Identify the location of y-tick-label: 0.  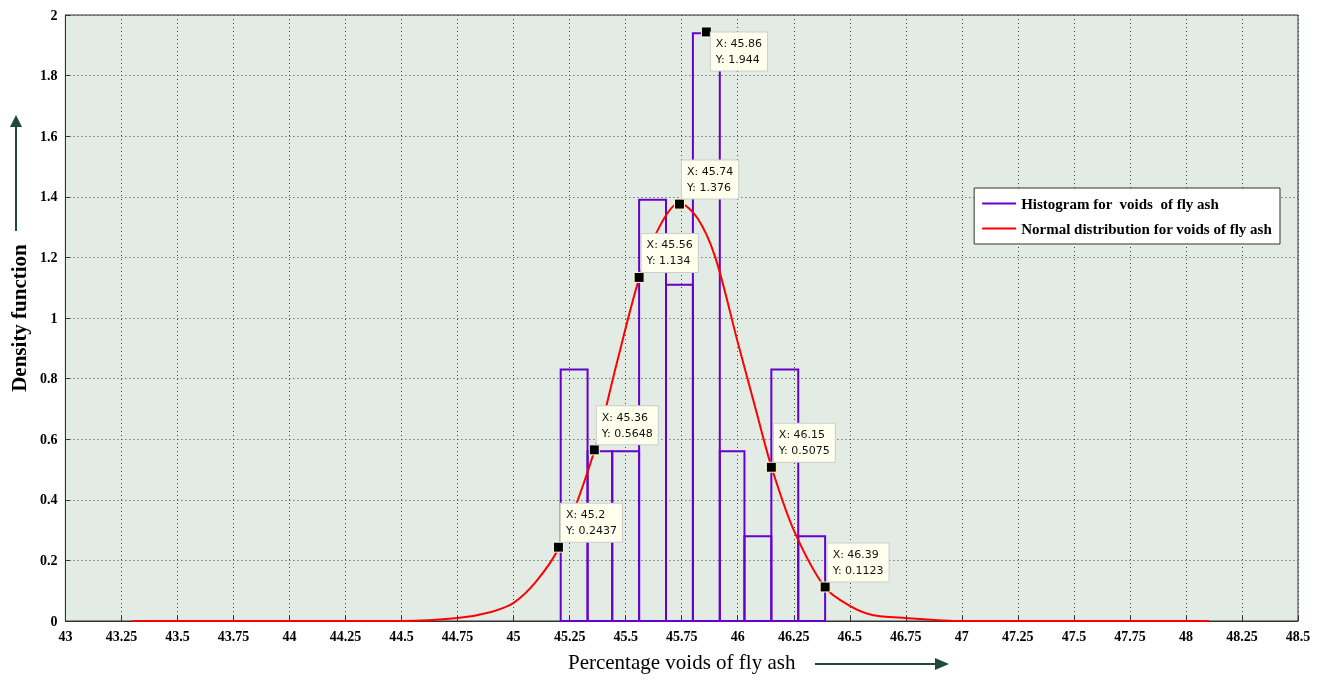
(54, 621).